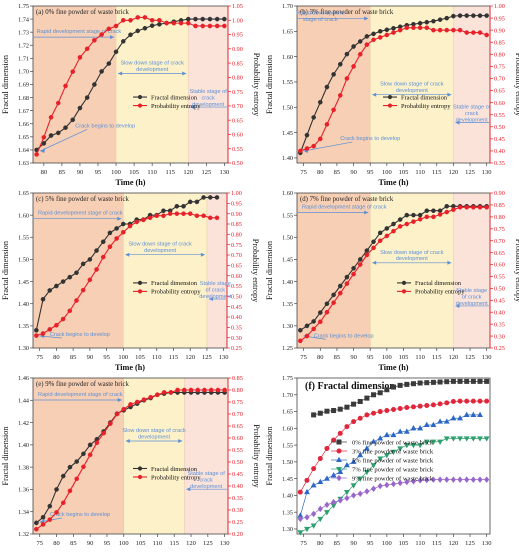 This screenshot has height=555, width=519. I want to click on y-tick-label: 1.67, so click(23, 111).